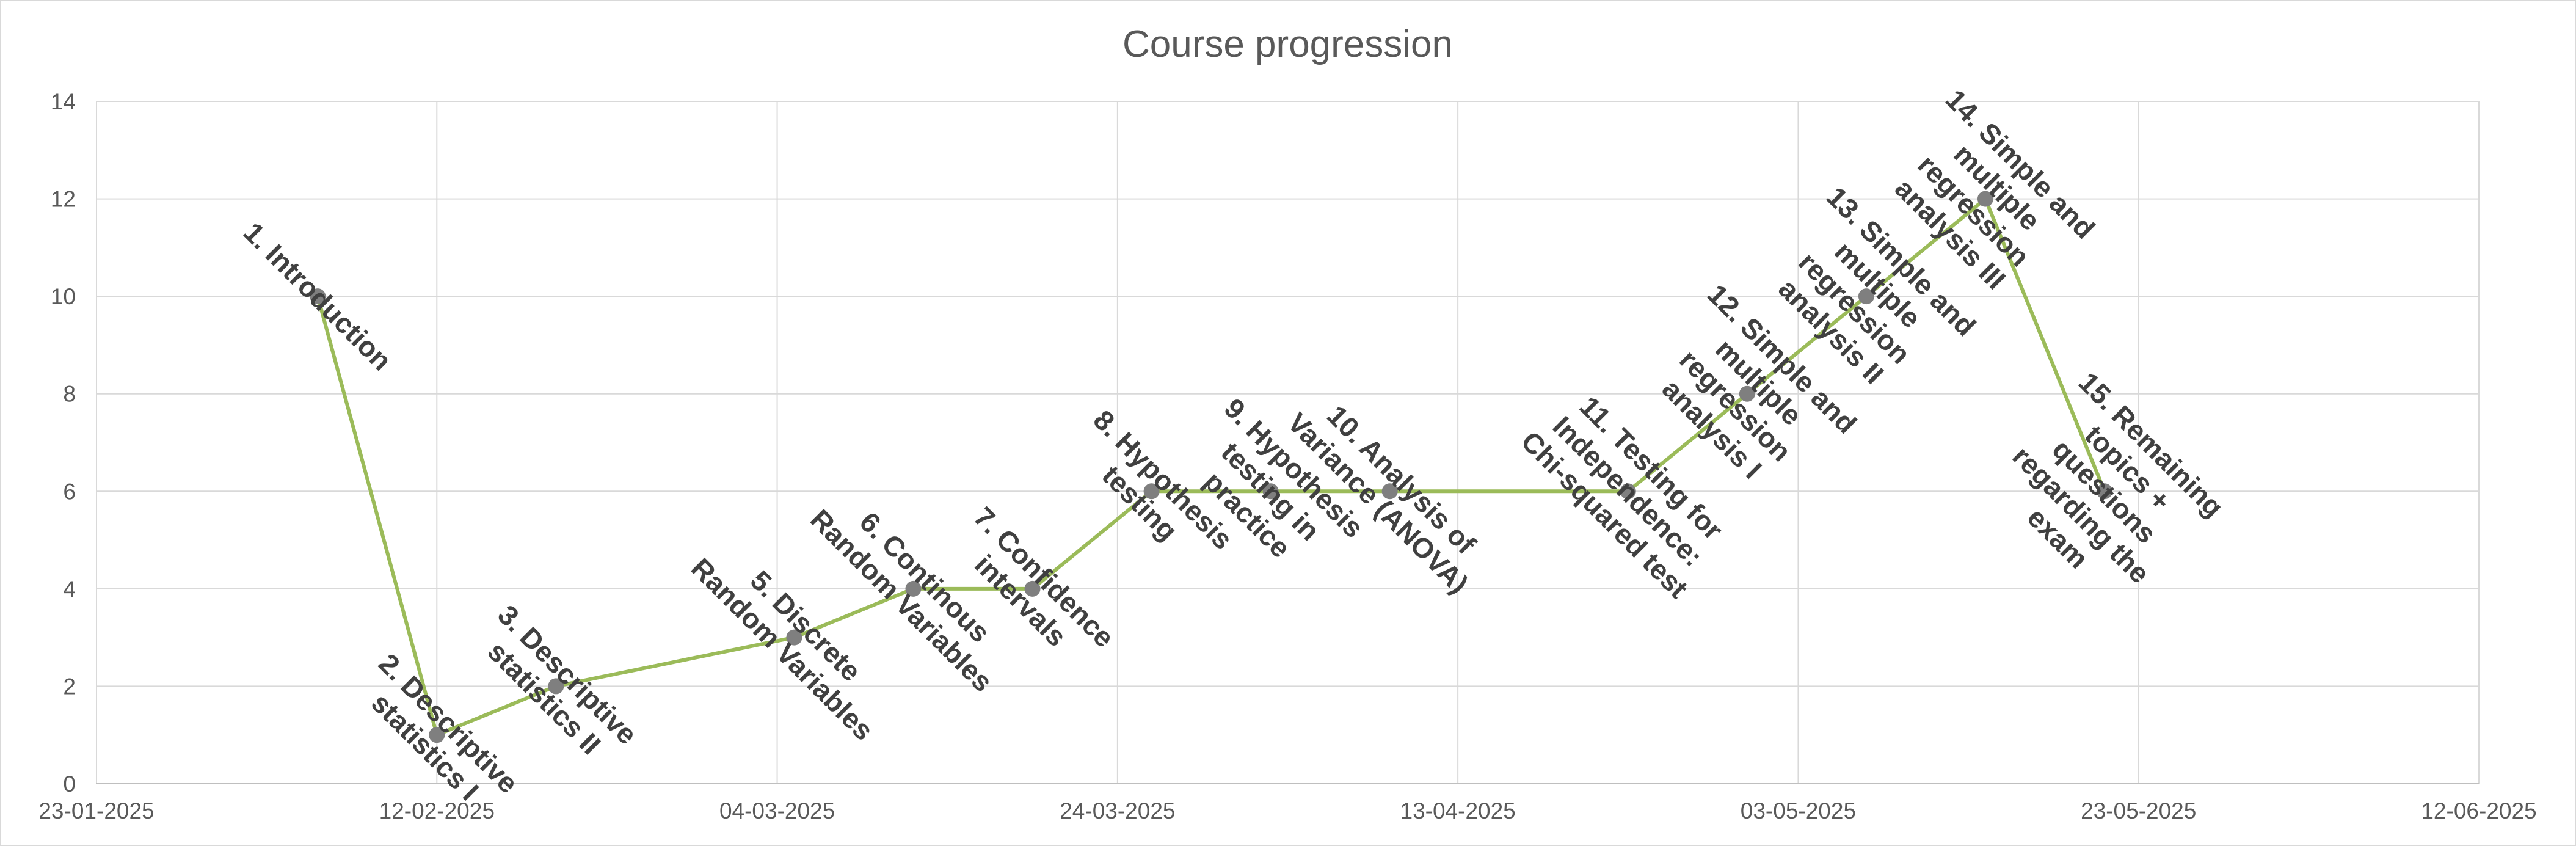 The height and width of the screenshot is (846, 2576). Describe the element at coordinates (1287, 44) in the screenshot. I see `chart-title: Course progression` at that location.